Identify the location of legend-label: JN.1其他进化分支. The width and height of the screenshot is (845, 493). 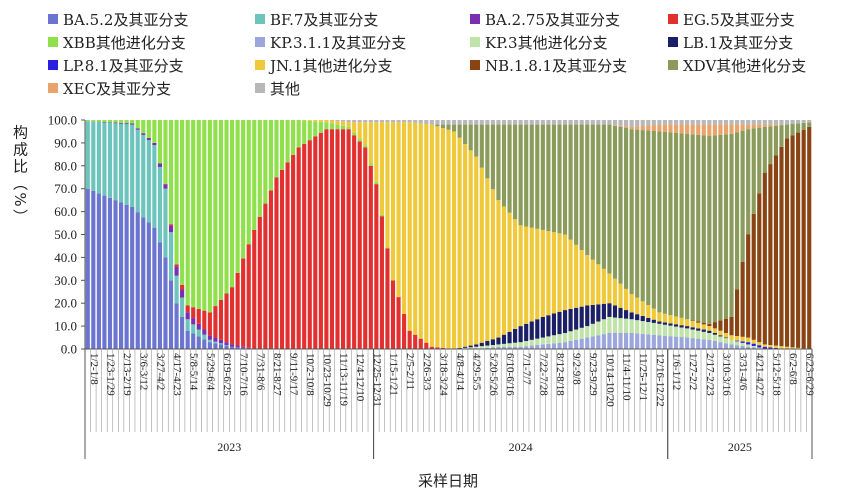
(331, 65).